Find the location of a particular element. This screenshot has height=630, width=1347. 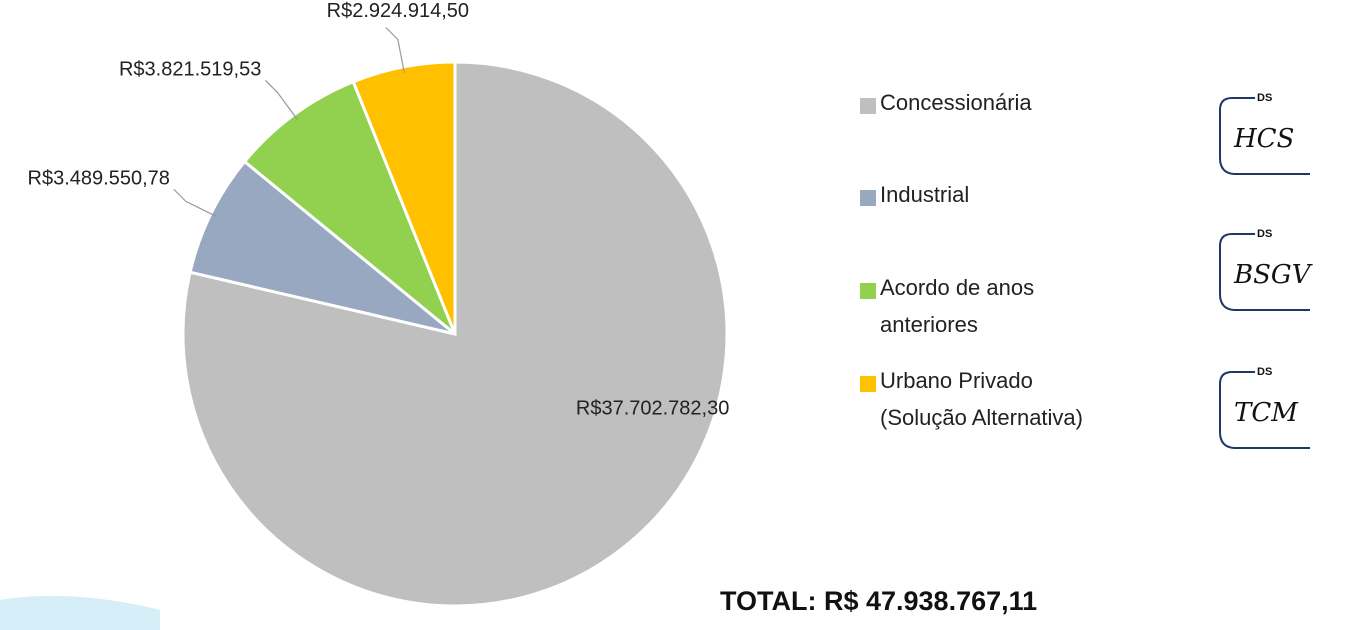

signature-initials: HCS is located at coordinates (1263, 139).